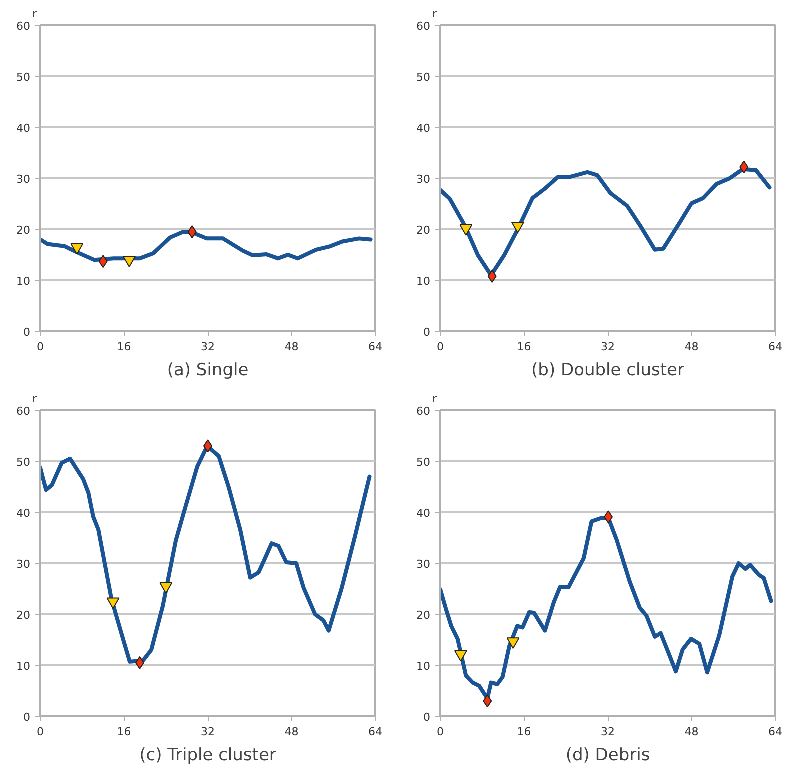  Describe the element at coordinates (208, 370) in the screenshot. I see `text: (a) Single` at that location.